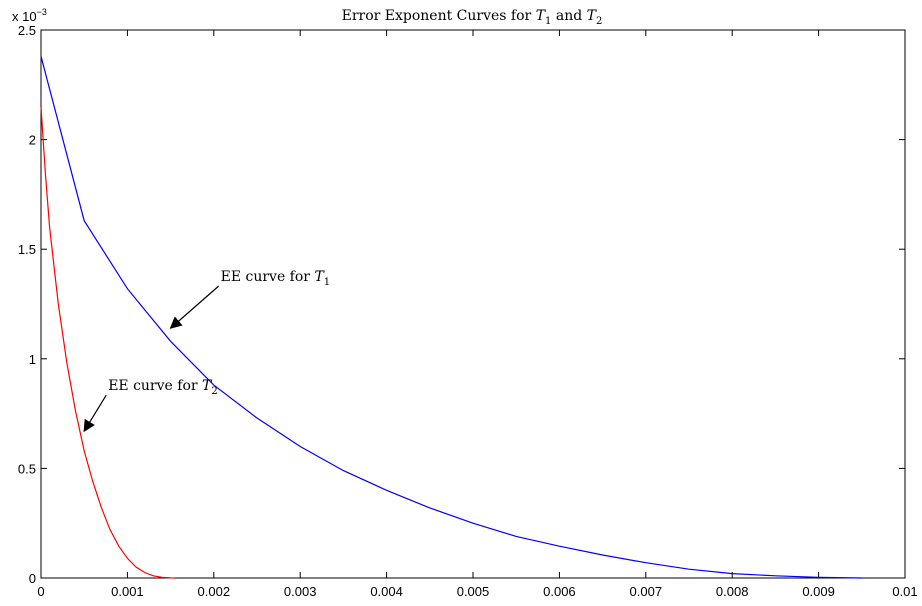 The height and width of the screenshot is (606, 922). I want to click on title-t1: T, so click(541, 16).